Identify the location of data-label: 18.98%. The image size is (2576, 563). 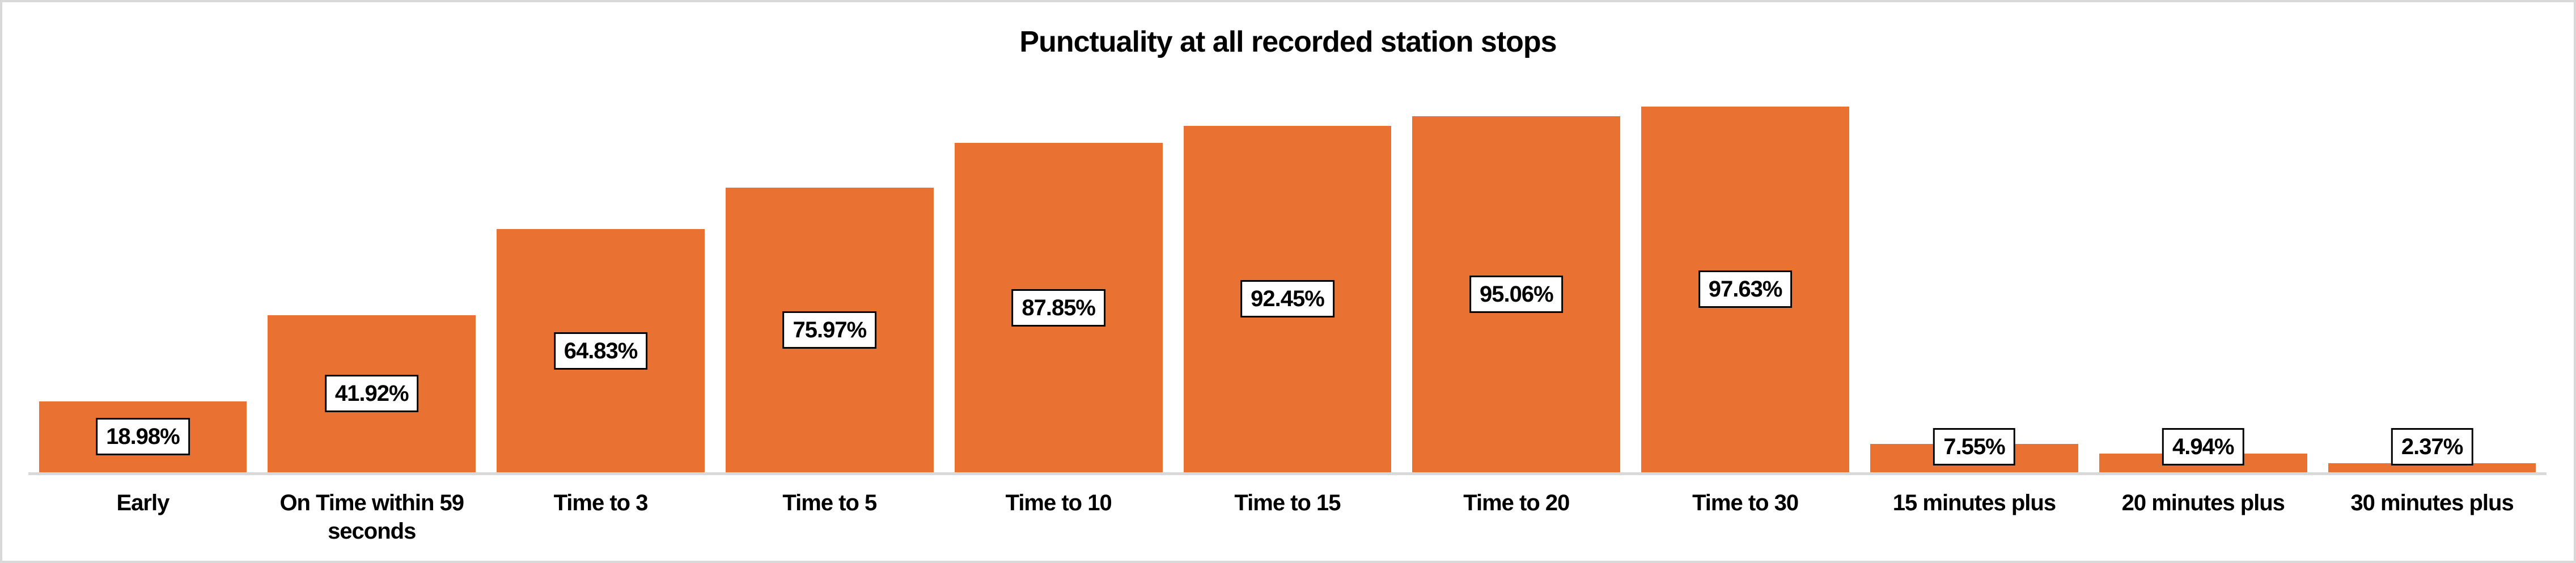
(143, 437).